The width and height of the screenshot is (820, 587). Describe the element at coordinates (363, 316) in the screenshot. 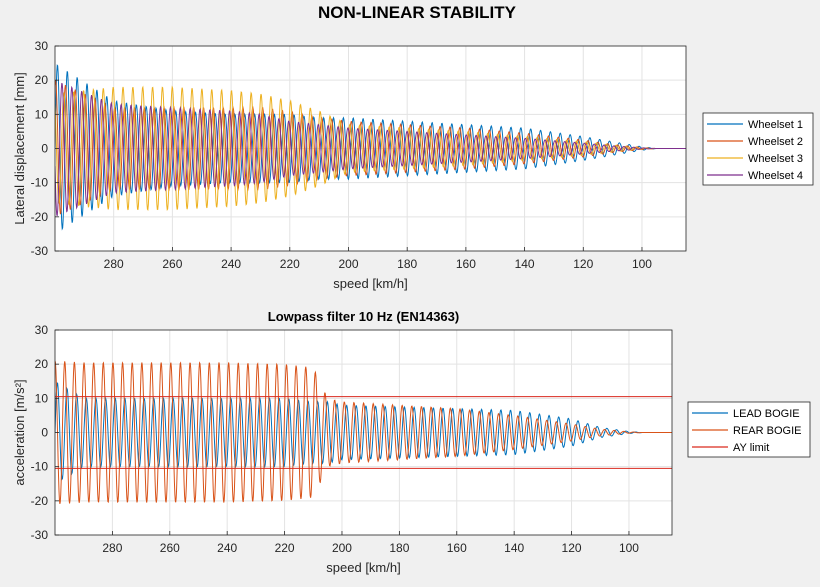

I see `subplot-title: Lowpass filter 10 Hz (EN14363)` at that location.